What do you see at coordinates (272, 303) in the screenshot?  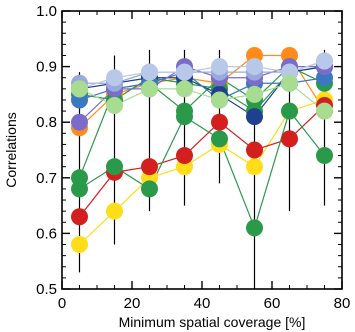 I see `x-tick-label: 60` at bounding box center [272, 303].